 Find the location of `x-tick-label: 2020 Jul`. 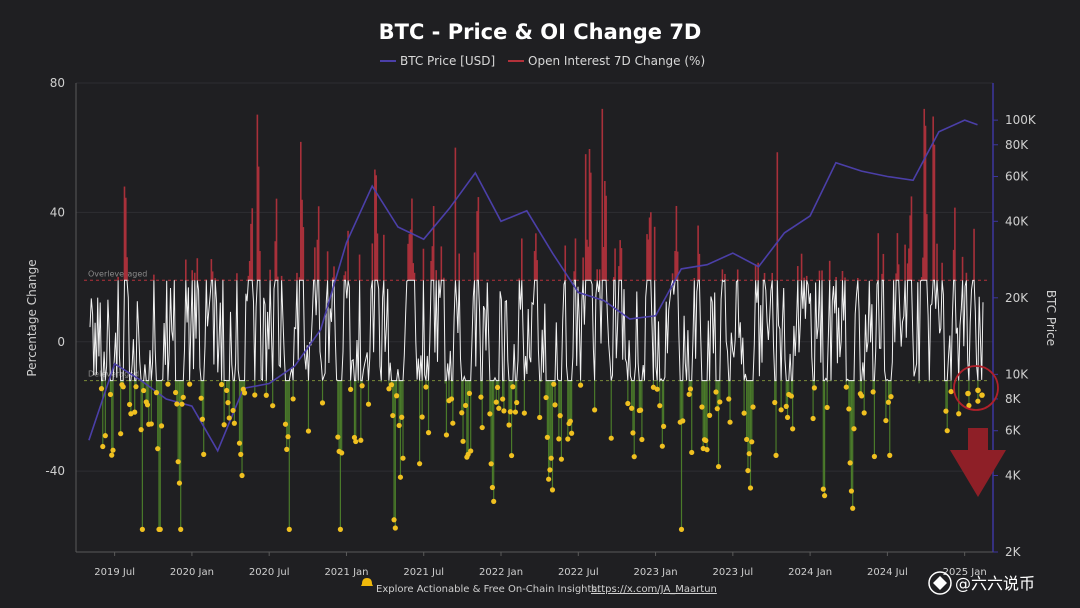

x-tick-label: 2020 Jul is located at coordinates (269, 572).